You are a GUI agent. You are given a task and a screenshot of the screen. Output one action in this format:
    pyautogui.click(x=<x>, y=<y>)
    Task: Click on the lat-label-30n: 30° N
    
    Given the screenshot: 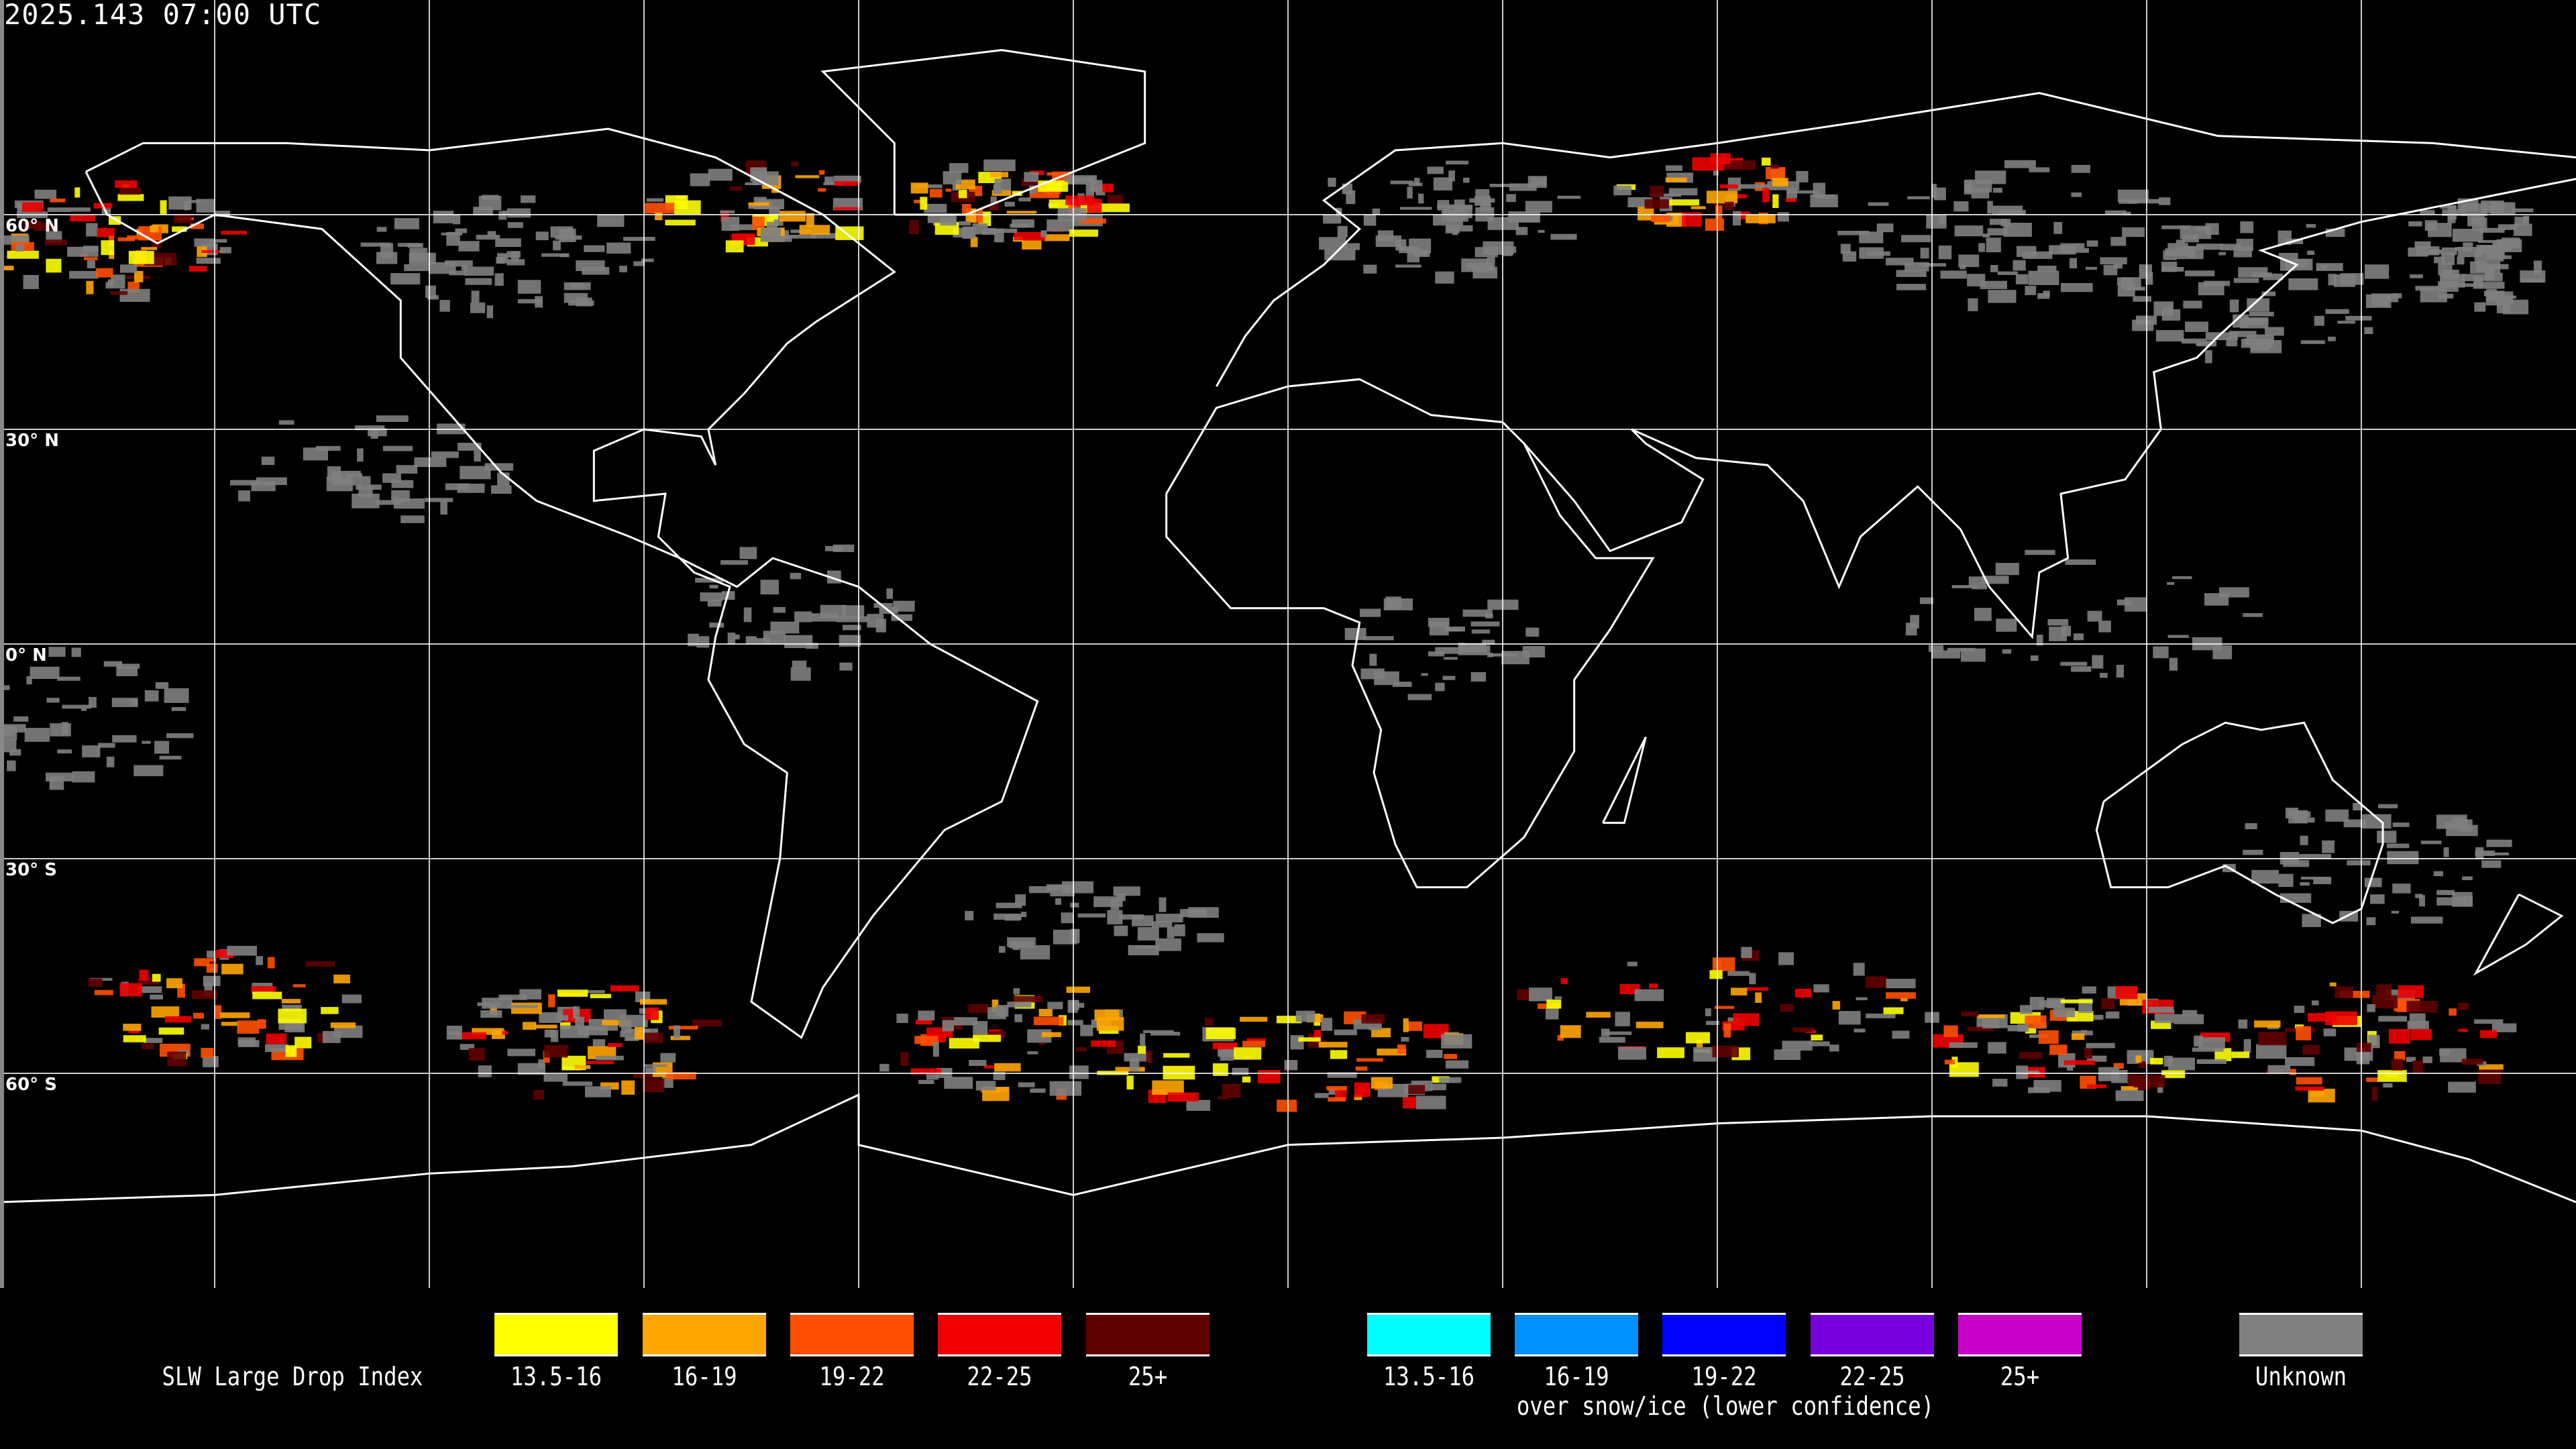 What is the action you would take?
    pyautogui.click(x=32, y=441)
    